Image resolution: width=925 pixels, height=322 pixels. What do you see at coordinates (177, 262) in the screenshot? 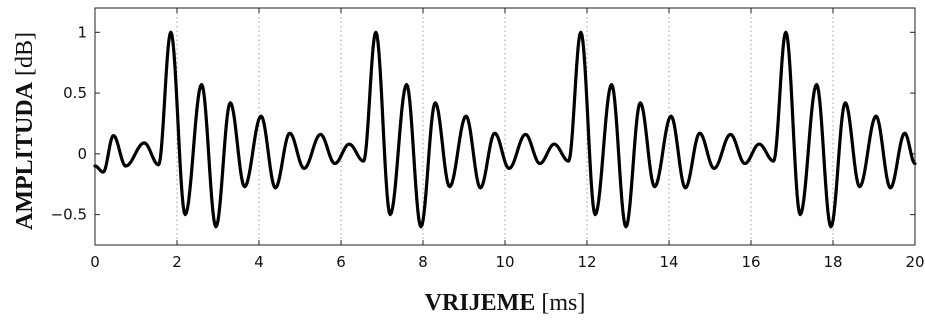
I see `x-tick-label: 2` at bounding box center [177, 262].